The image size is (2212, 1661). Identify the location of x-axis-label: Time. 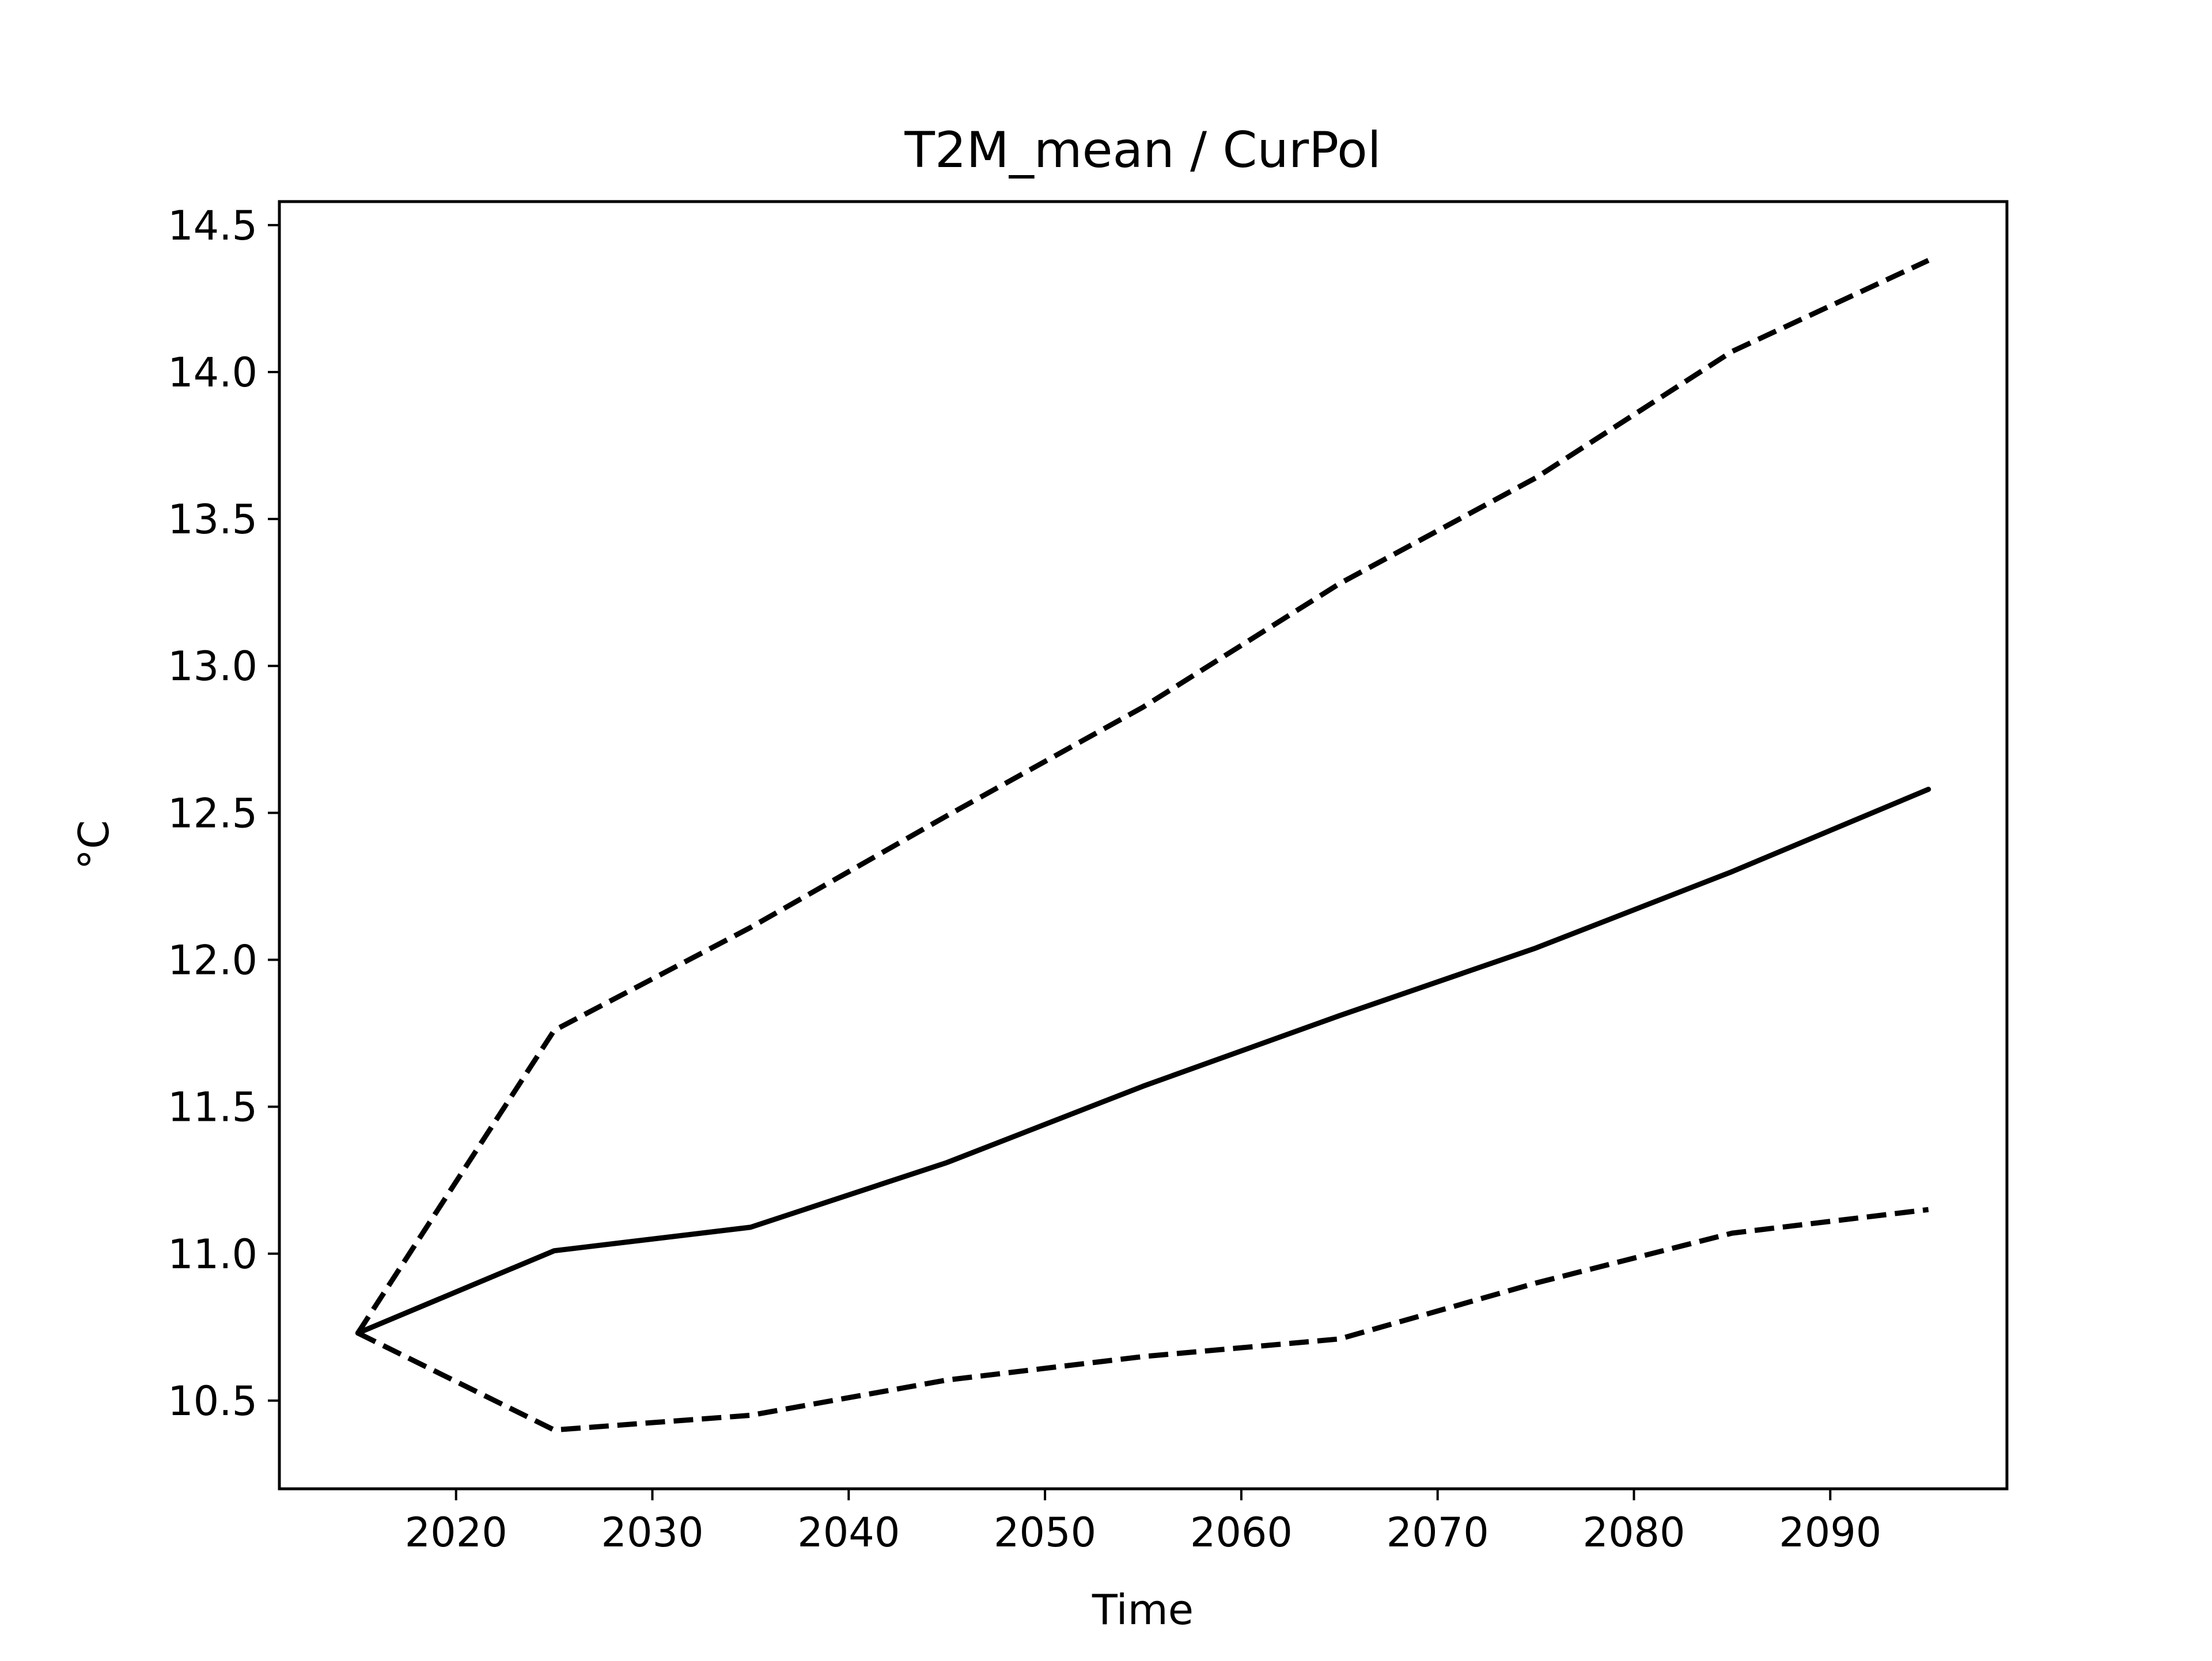
(1143, 1610).